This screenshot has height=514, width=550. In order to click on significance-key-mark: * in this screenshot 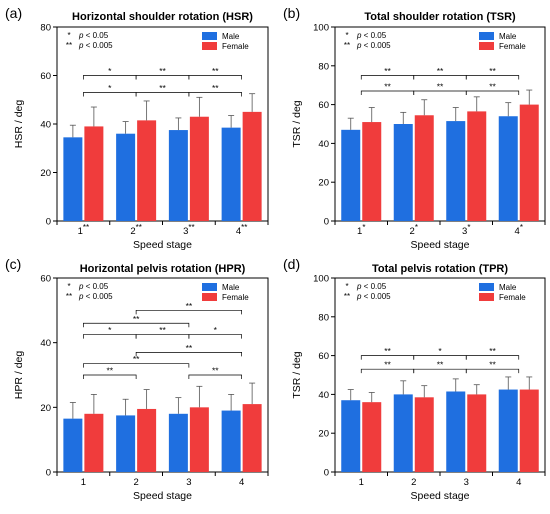, I will do `click(346, 35)`.